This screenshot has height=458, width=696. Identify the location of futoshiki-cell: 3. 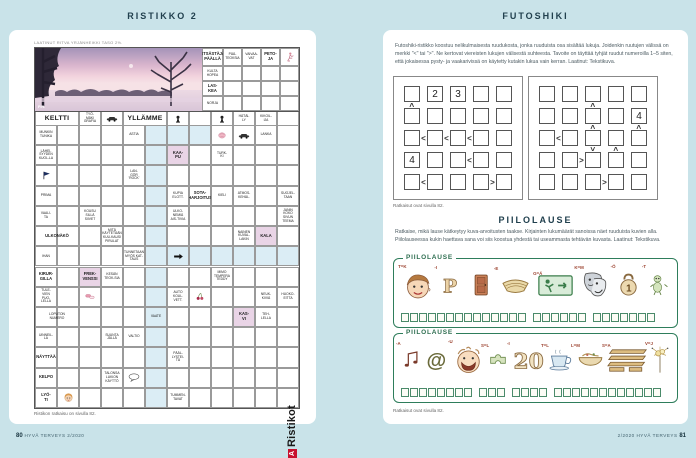
(458, 94).